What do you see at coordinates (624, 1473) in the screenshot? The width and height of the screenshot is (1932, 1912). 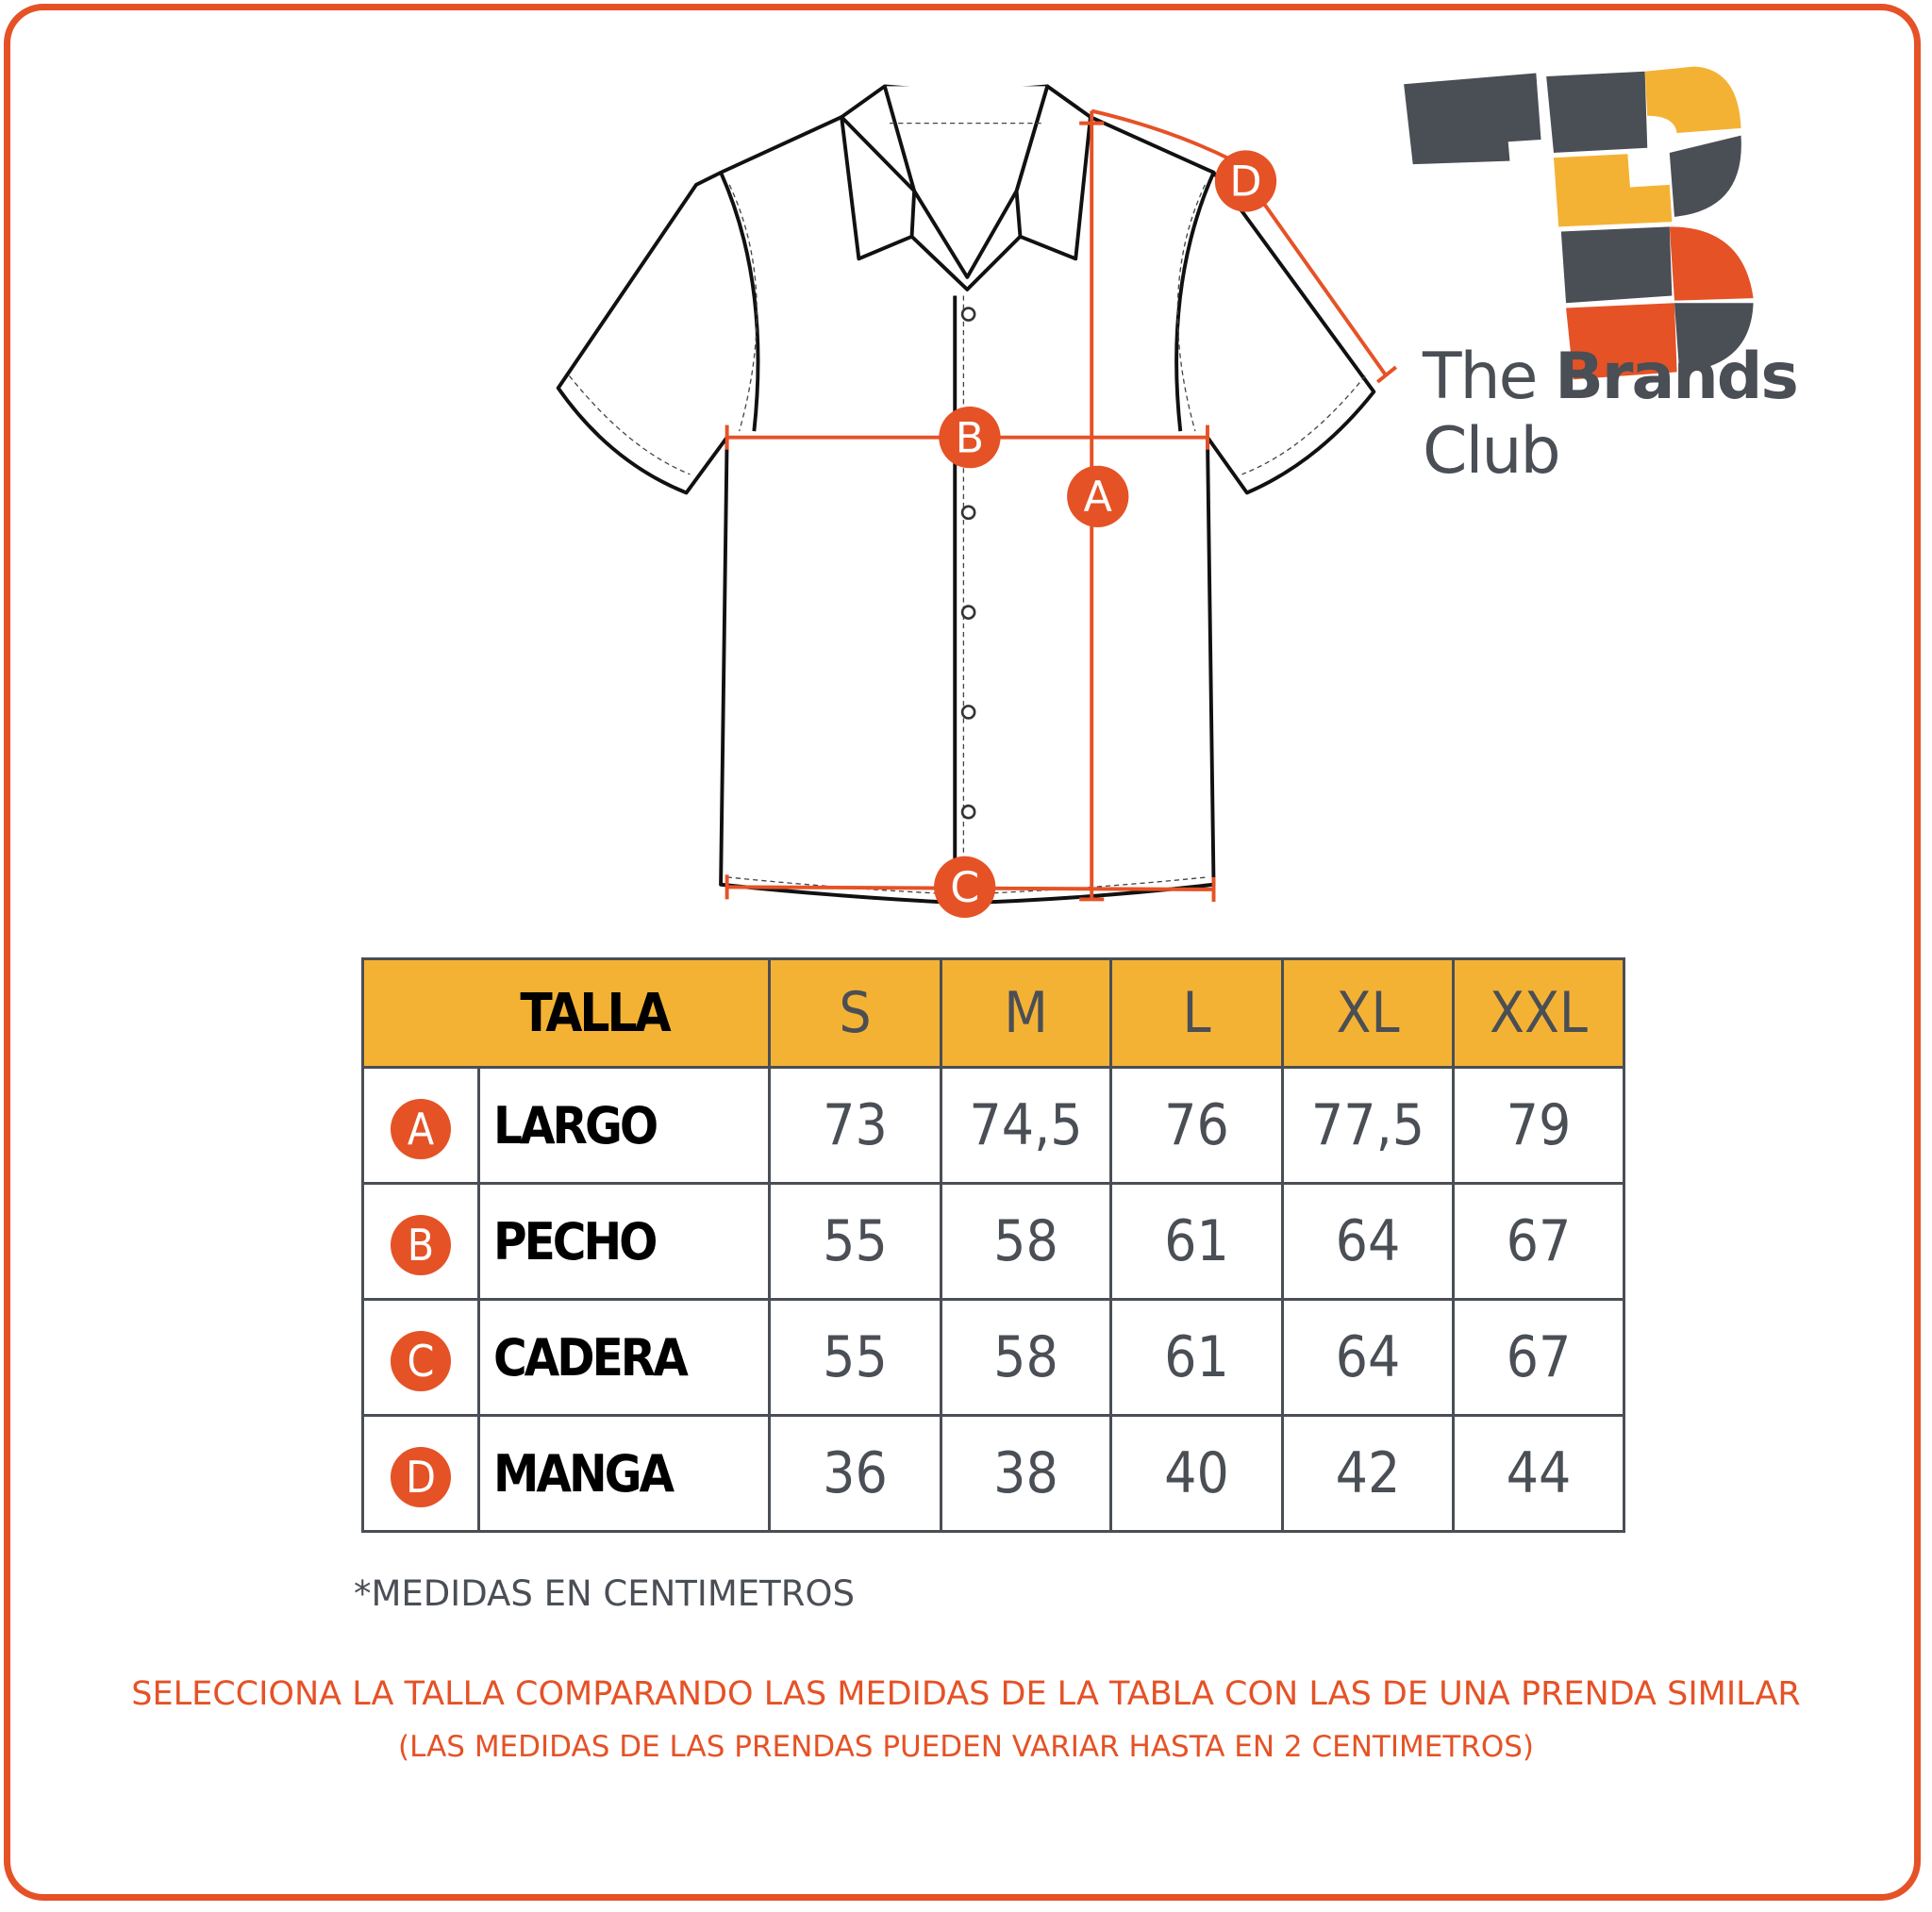 I see `row-label: MANGA` at bounding box center [624, 1473].